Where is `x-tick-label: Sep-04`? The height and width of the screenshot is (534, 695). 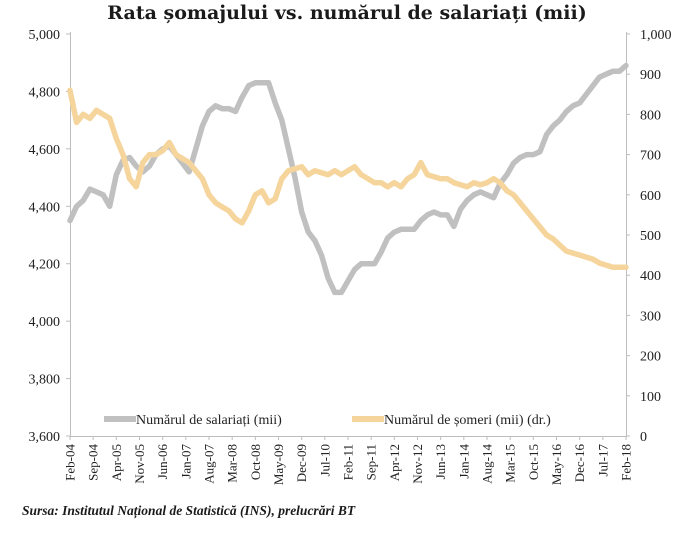 x-tick-label: Sep-04 is located at coordinates (93, 462).